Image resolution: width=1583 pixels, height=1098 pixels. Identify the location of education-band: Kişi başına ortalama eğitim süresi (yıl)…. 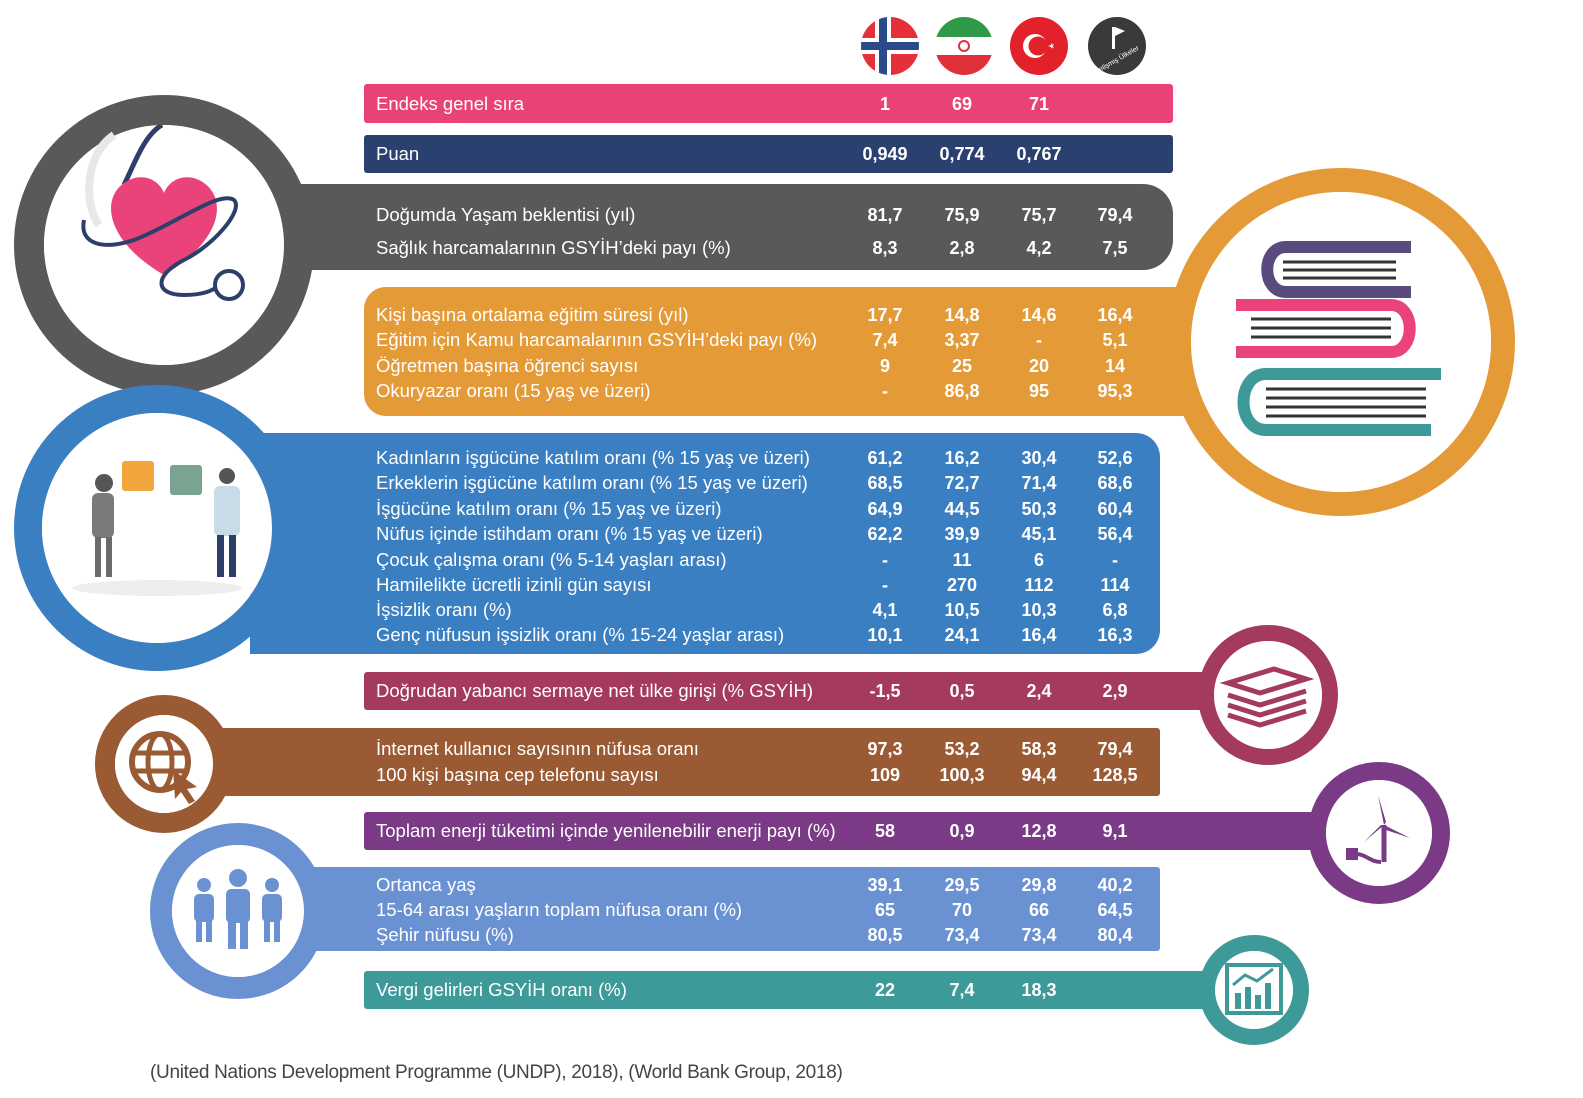
(799, 351).